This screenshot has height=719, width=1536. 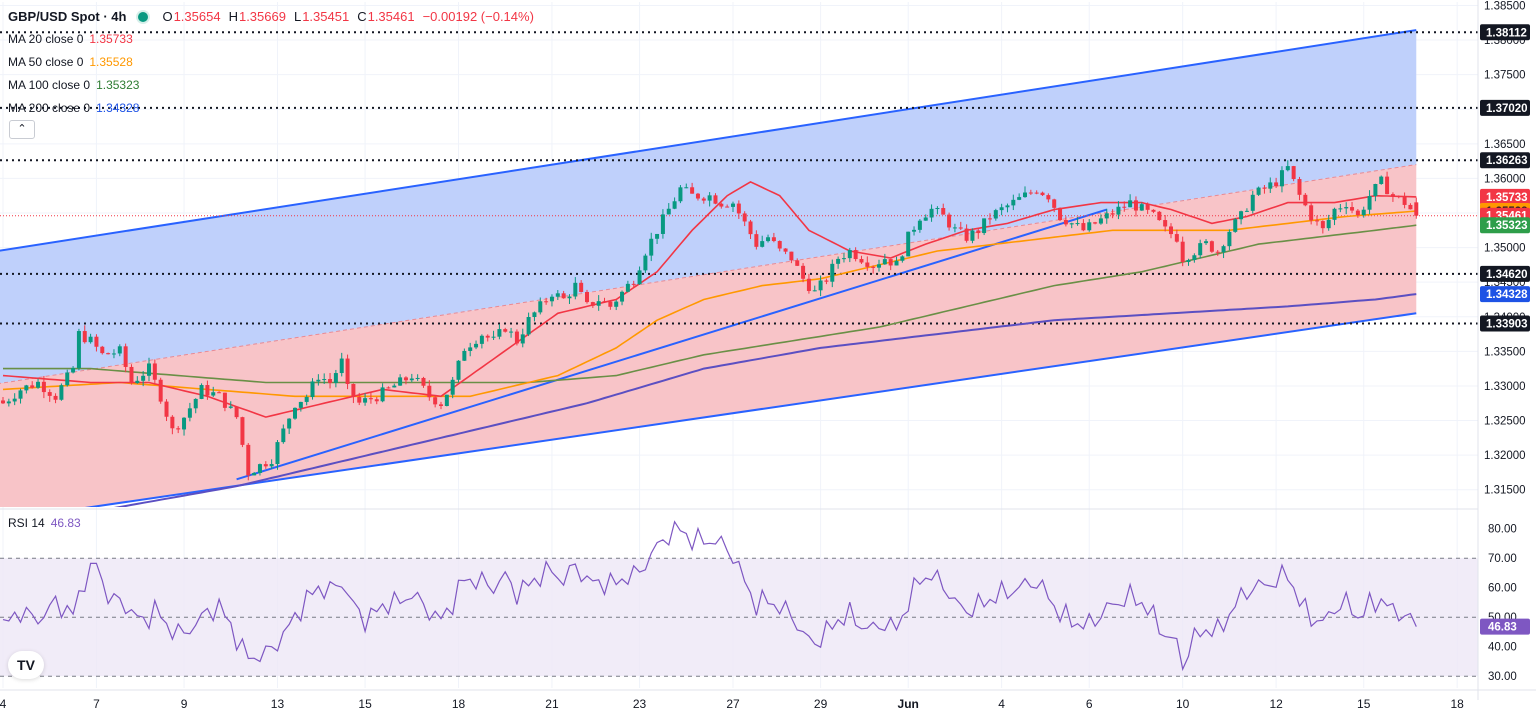 I want to click on tradingview-logo: TV, so click(x=26, y=665).